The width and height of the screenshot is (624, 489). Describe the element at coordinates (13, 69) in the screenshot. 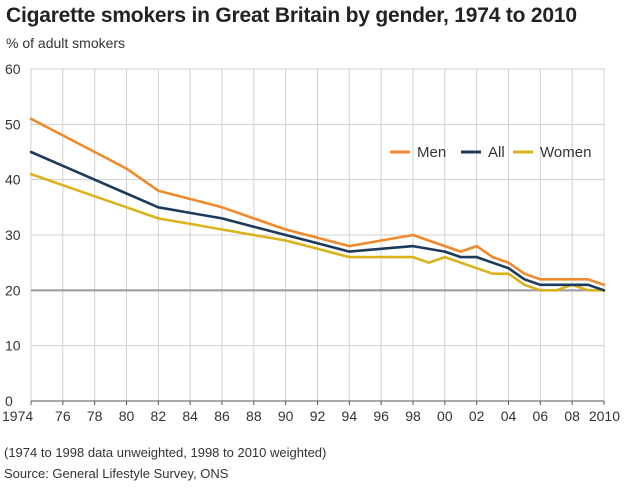

I see `y-tick-label: 60` at that location.